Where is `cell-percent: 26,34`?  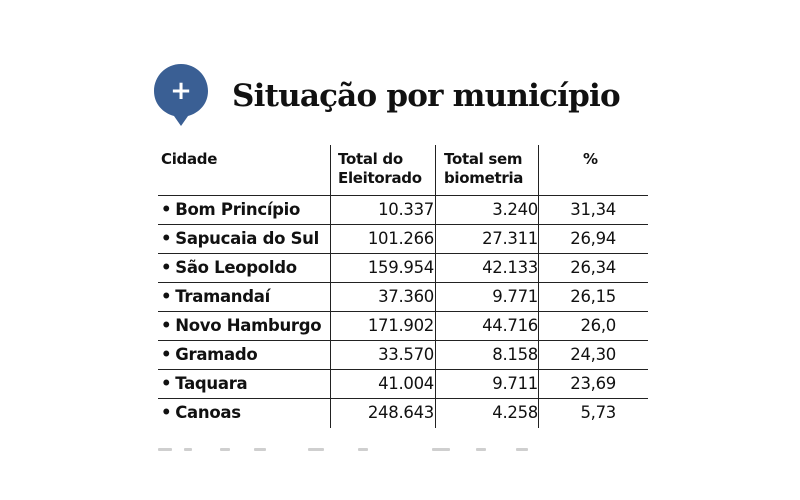 cell-percent: 26,34 is located at coordinates (593, 267).